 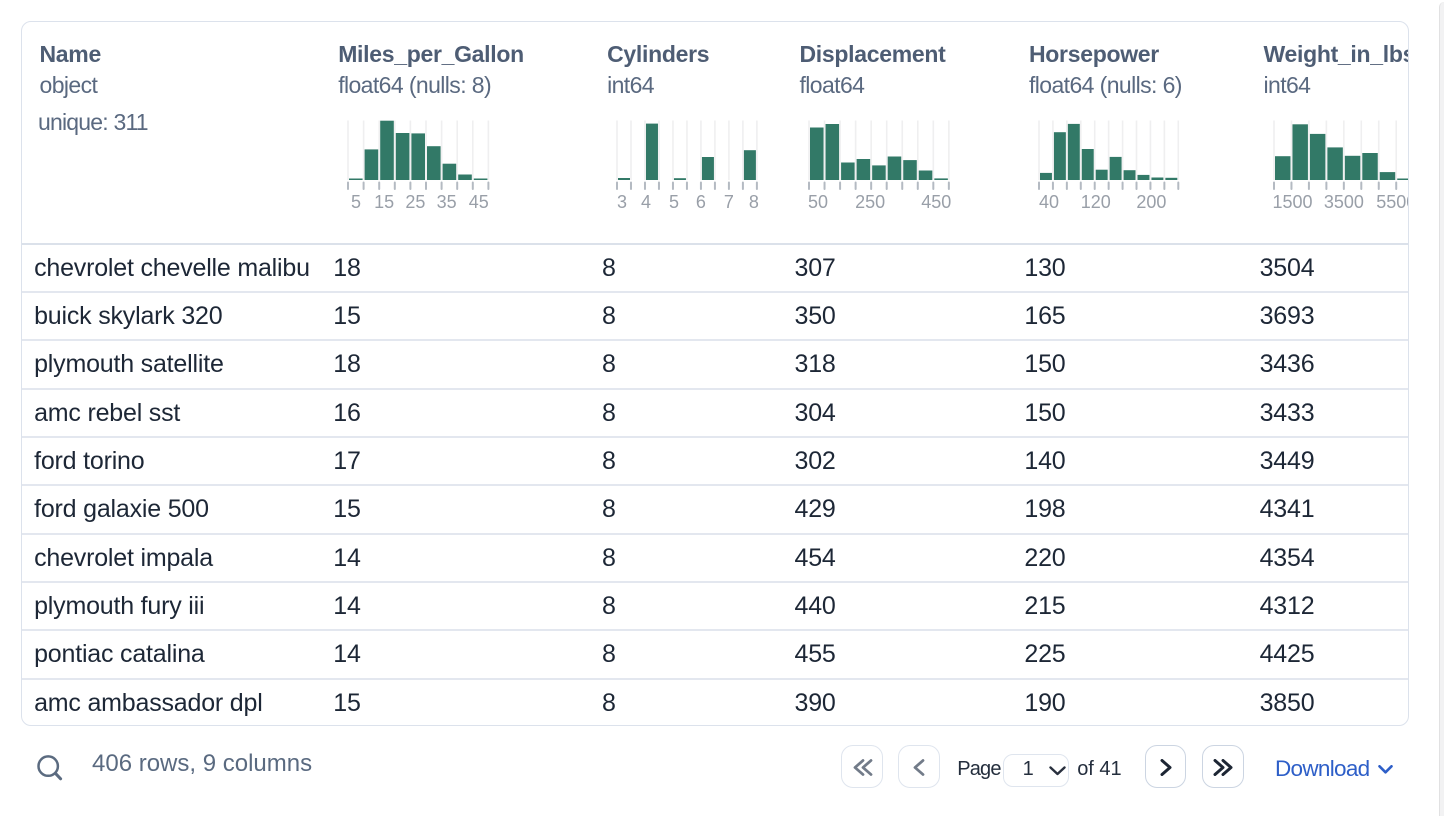 I want to click on svg-text: 50, so click(x=818, y=202).